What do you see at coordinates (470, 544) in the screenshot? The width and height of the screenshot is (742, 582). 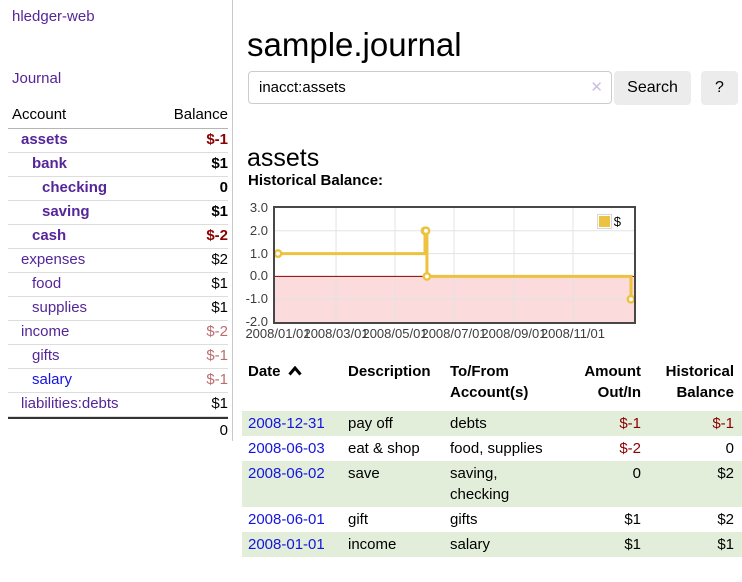 I see `register-accounts: salary` at bounding box center [470, 544].